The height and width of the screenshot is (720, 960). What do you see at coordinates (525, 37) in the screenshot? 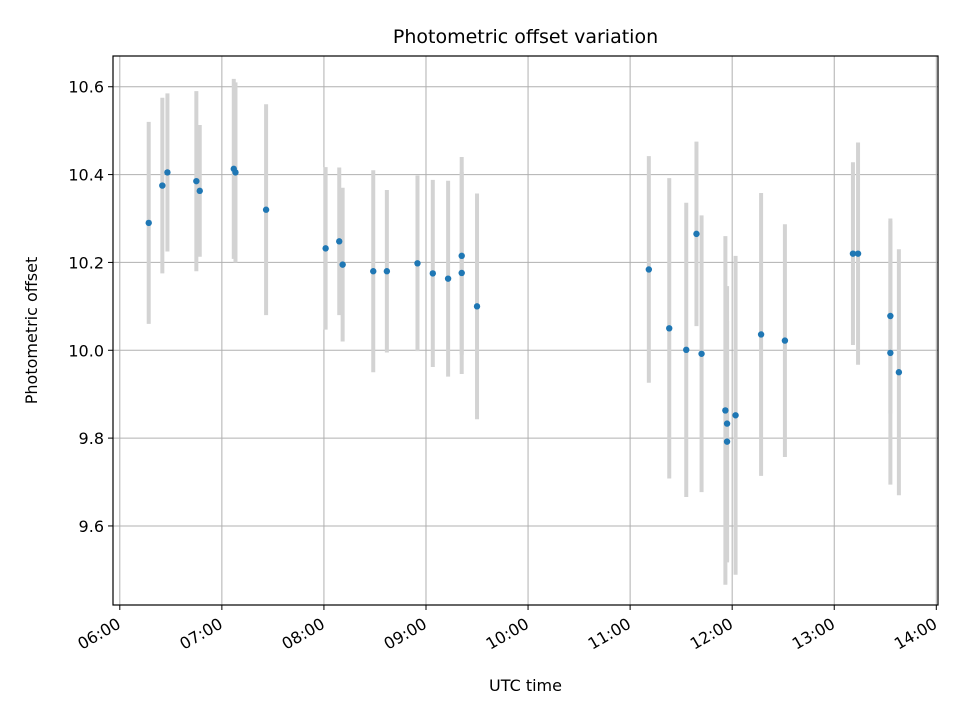
I see `chart-title: Photometric offset variation` at bounding box center [525, 37].